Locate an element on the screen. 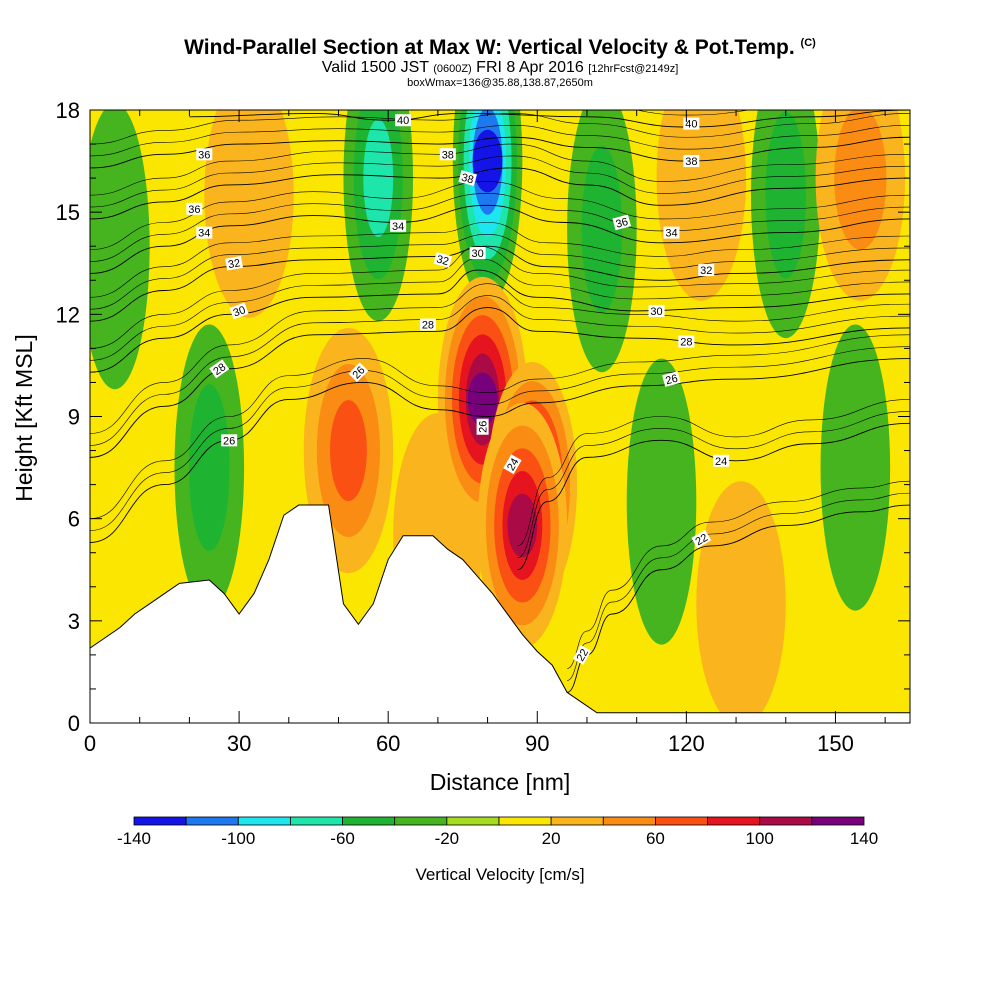  y-tick-label: 9 is located at coordinates (74, 417).